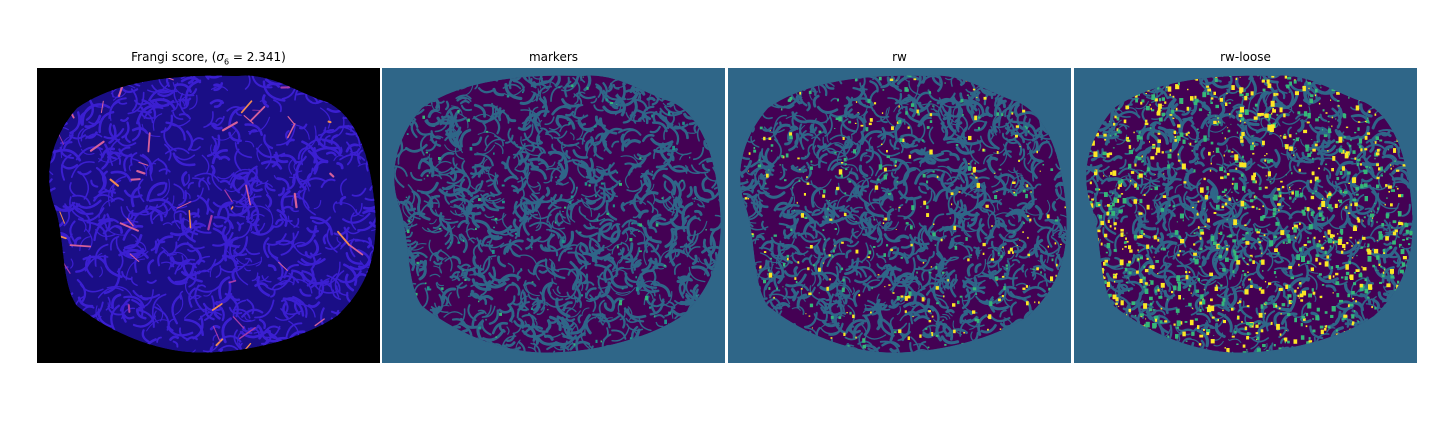  What do you see at coordinates (1245, 57) in the screenshot?
I see `panel-title-rw-loose: rw-loose` at bounding box center [1245, 57].